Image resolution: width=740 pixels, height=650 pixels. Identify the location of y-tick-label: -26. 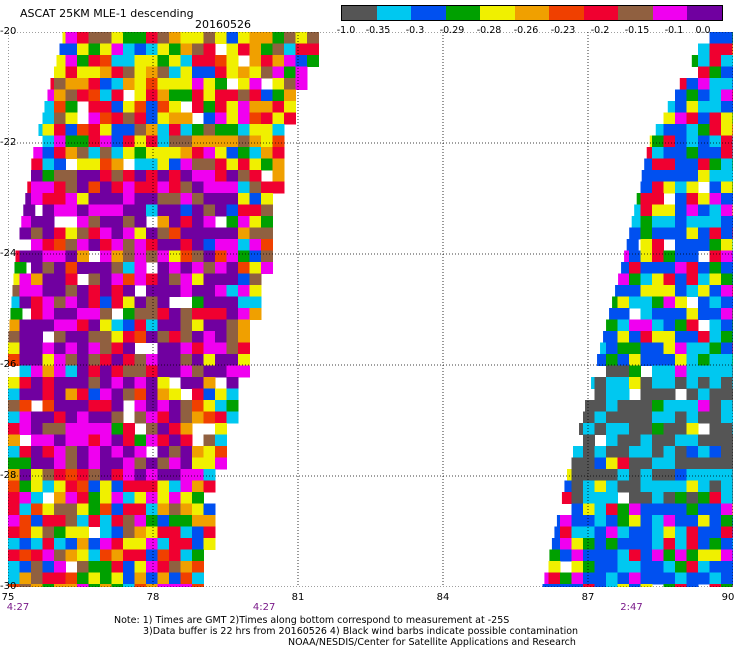
(8, 364).